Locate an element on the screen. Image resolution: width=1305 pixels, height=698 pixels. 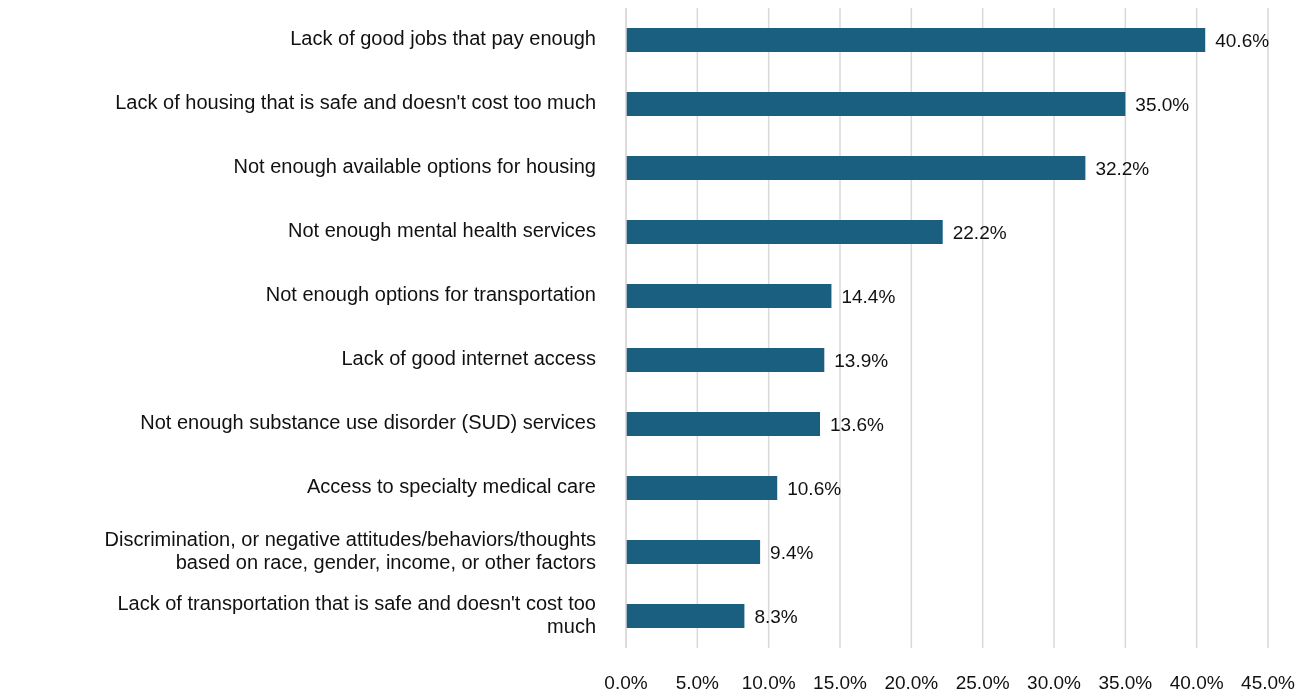
y-tick-label: Lack of transportation that is safe and doesn't cost too much is located at coordinates (356, 614).